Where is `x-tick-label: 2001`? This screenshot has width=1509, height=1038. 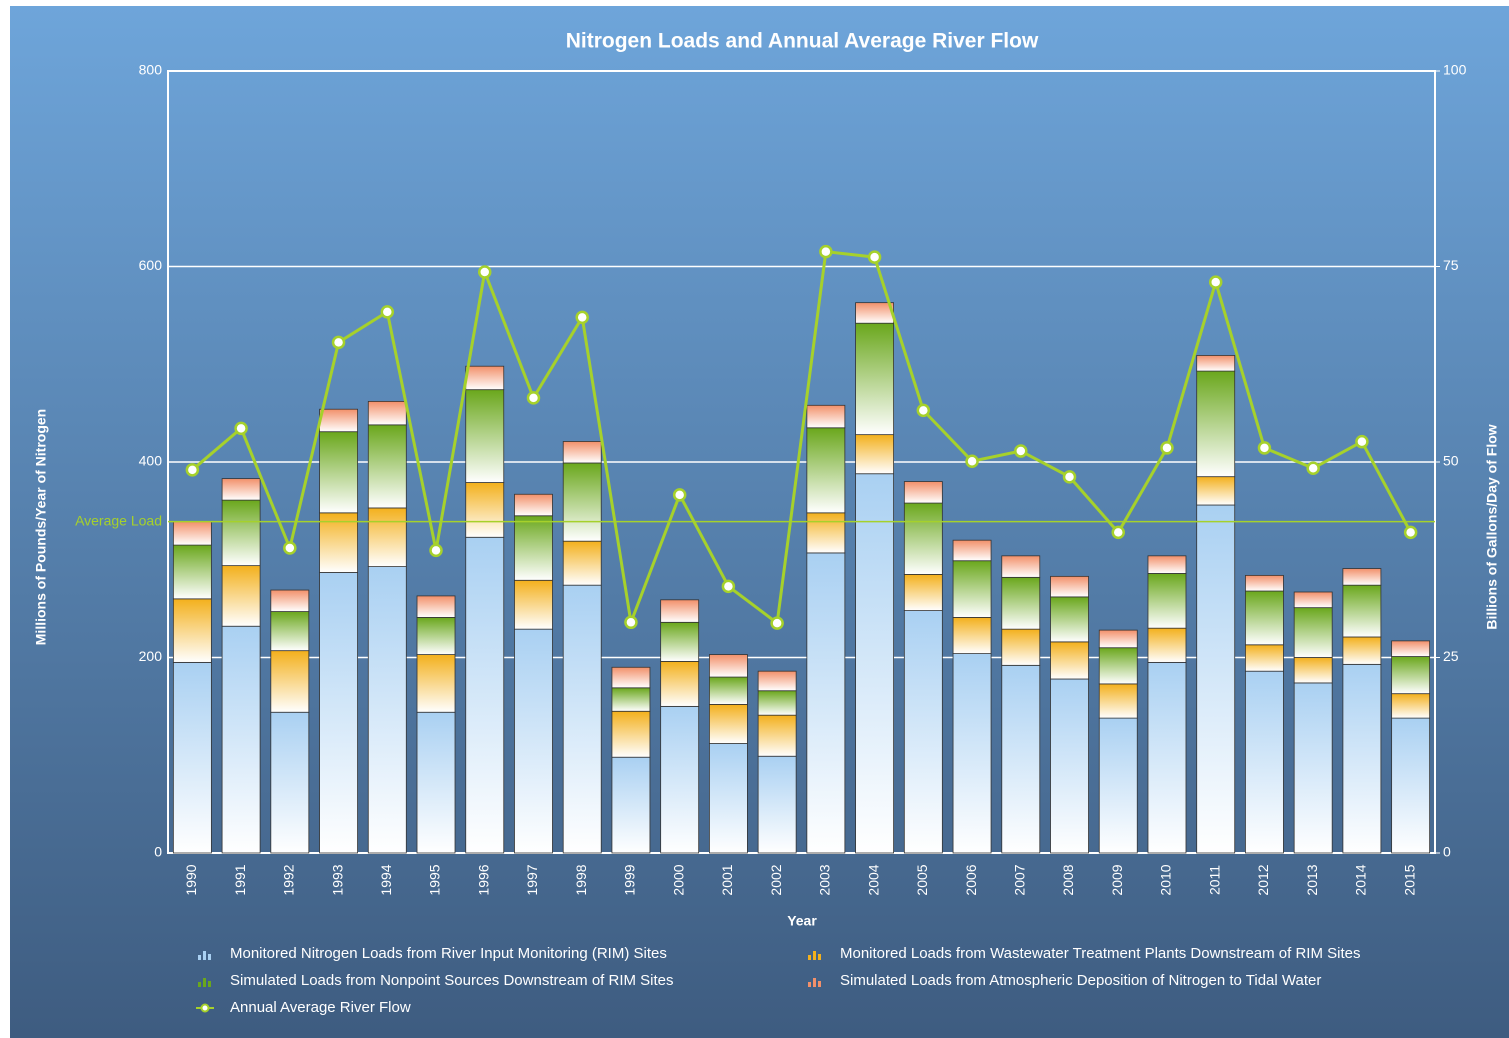
x-tick-label: 2001 is located at coordinates (727, 879).